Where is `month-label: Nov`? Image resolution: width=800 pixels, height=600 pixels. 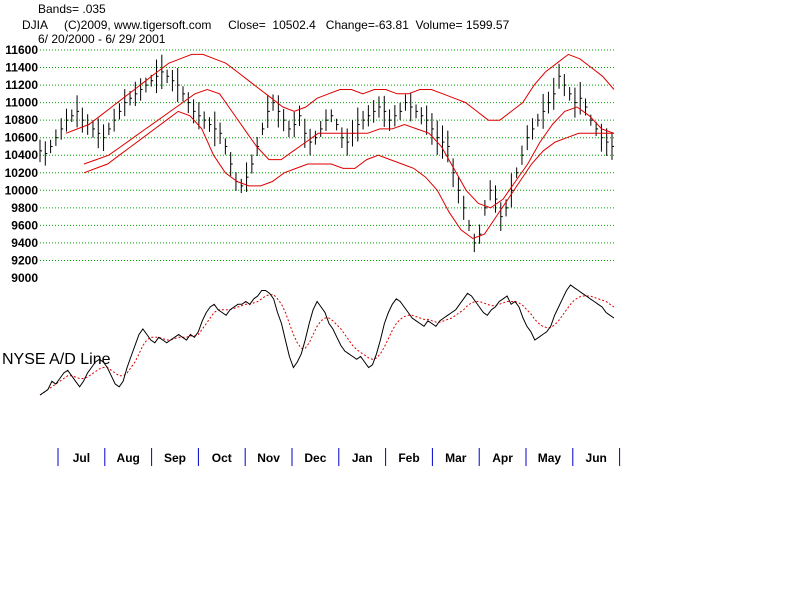
month-label: Nov is located at coordinates (268, 458).